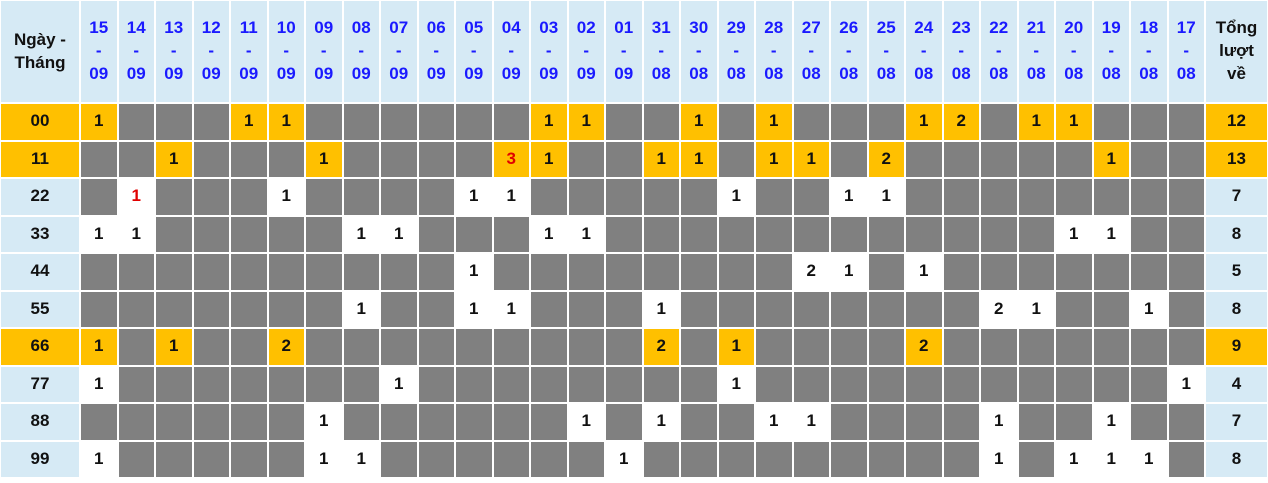 This screenshot has width=1268, height=483. What do you see at coordinates (40, 422) in the screenshot?
I see `row-label: 88` at bounding box center [40, 422].